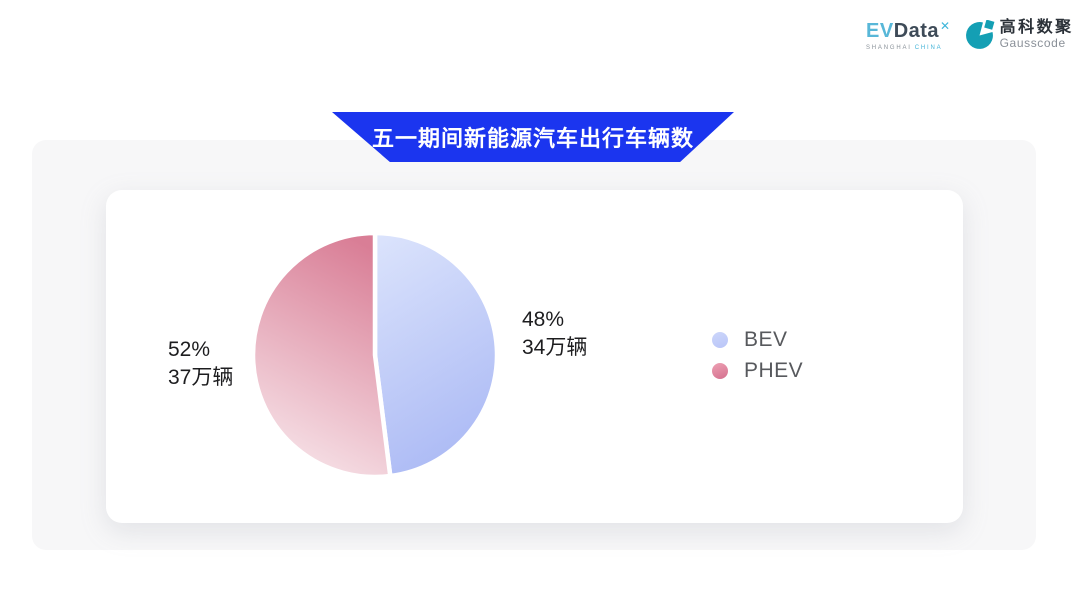 The width and height of the screenshot is (1080, 608). Describe the element at coordinates (766, 339) in the screenshot. I see `legend-label-bev: BEV` at that location.